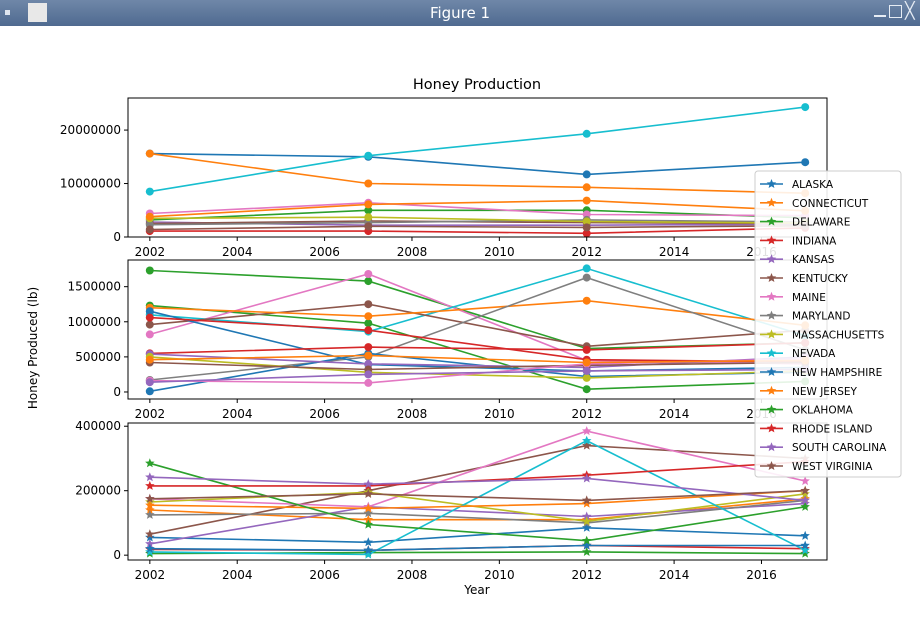 The width and height of the screenshot is (920, 622). What do you see at coordinates (880, 16) in the screenshot?
I see `minimize-icon` at bounding box center [880, 16].